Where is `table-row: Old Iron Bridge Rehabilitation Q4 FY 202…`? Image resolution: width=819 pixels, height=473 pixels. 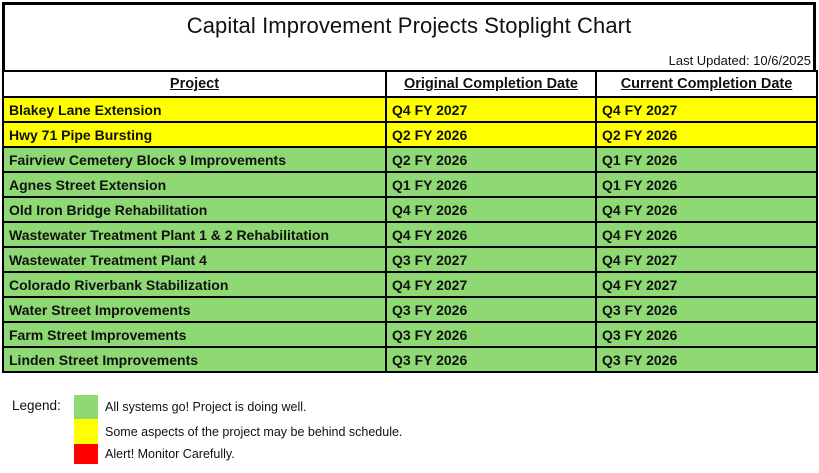
table-row: Old Iron Bridge Rehabilitation Q4 FY 202… is located at coordinates (410, 209).